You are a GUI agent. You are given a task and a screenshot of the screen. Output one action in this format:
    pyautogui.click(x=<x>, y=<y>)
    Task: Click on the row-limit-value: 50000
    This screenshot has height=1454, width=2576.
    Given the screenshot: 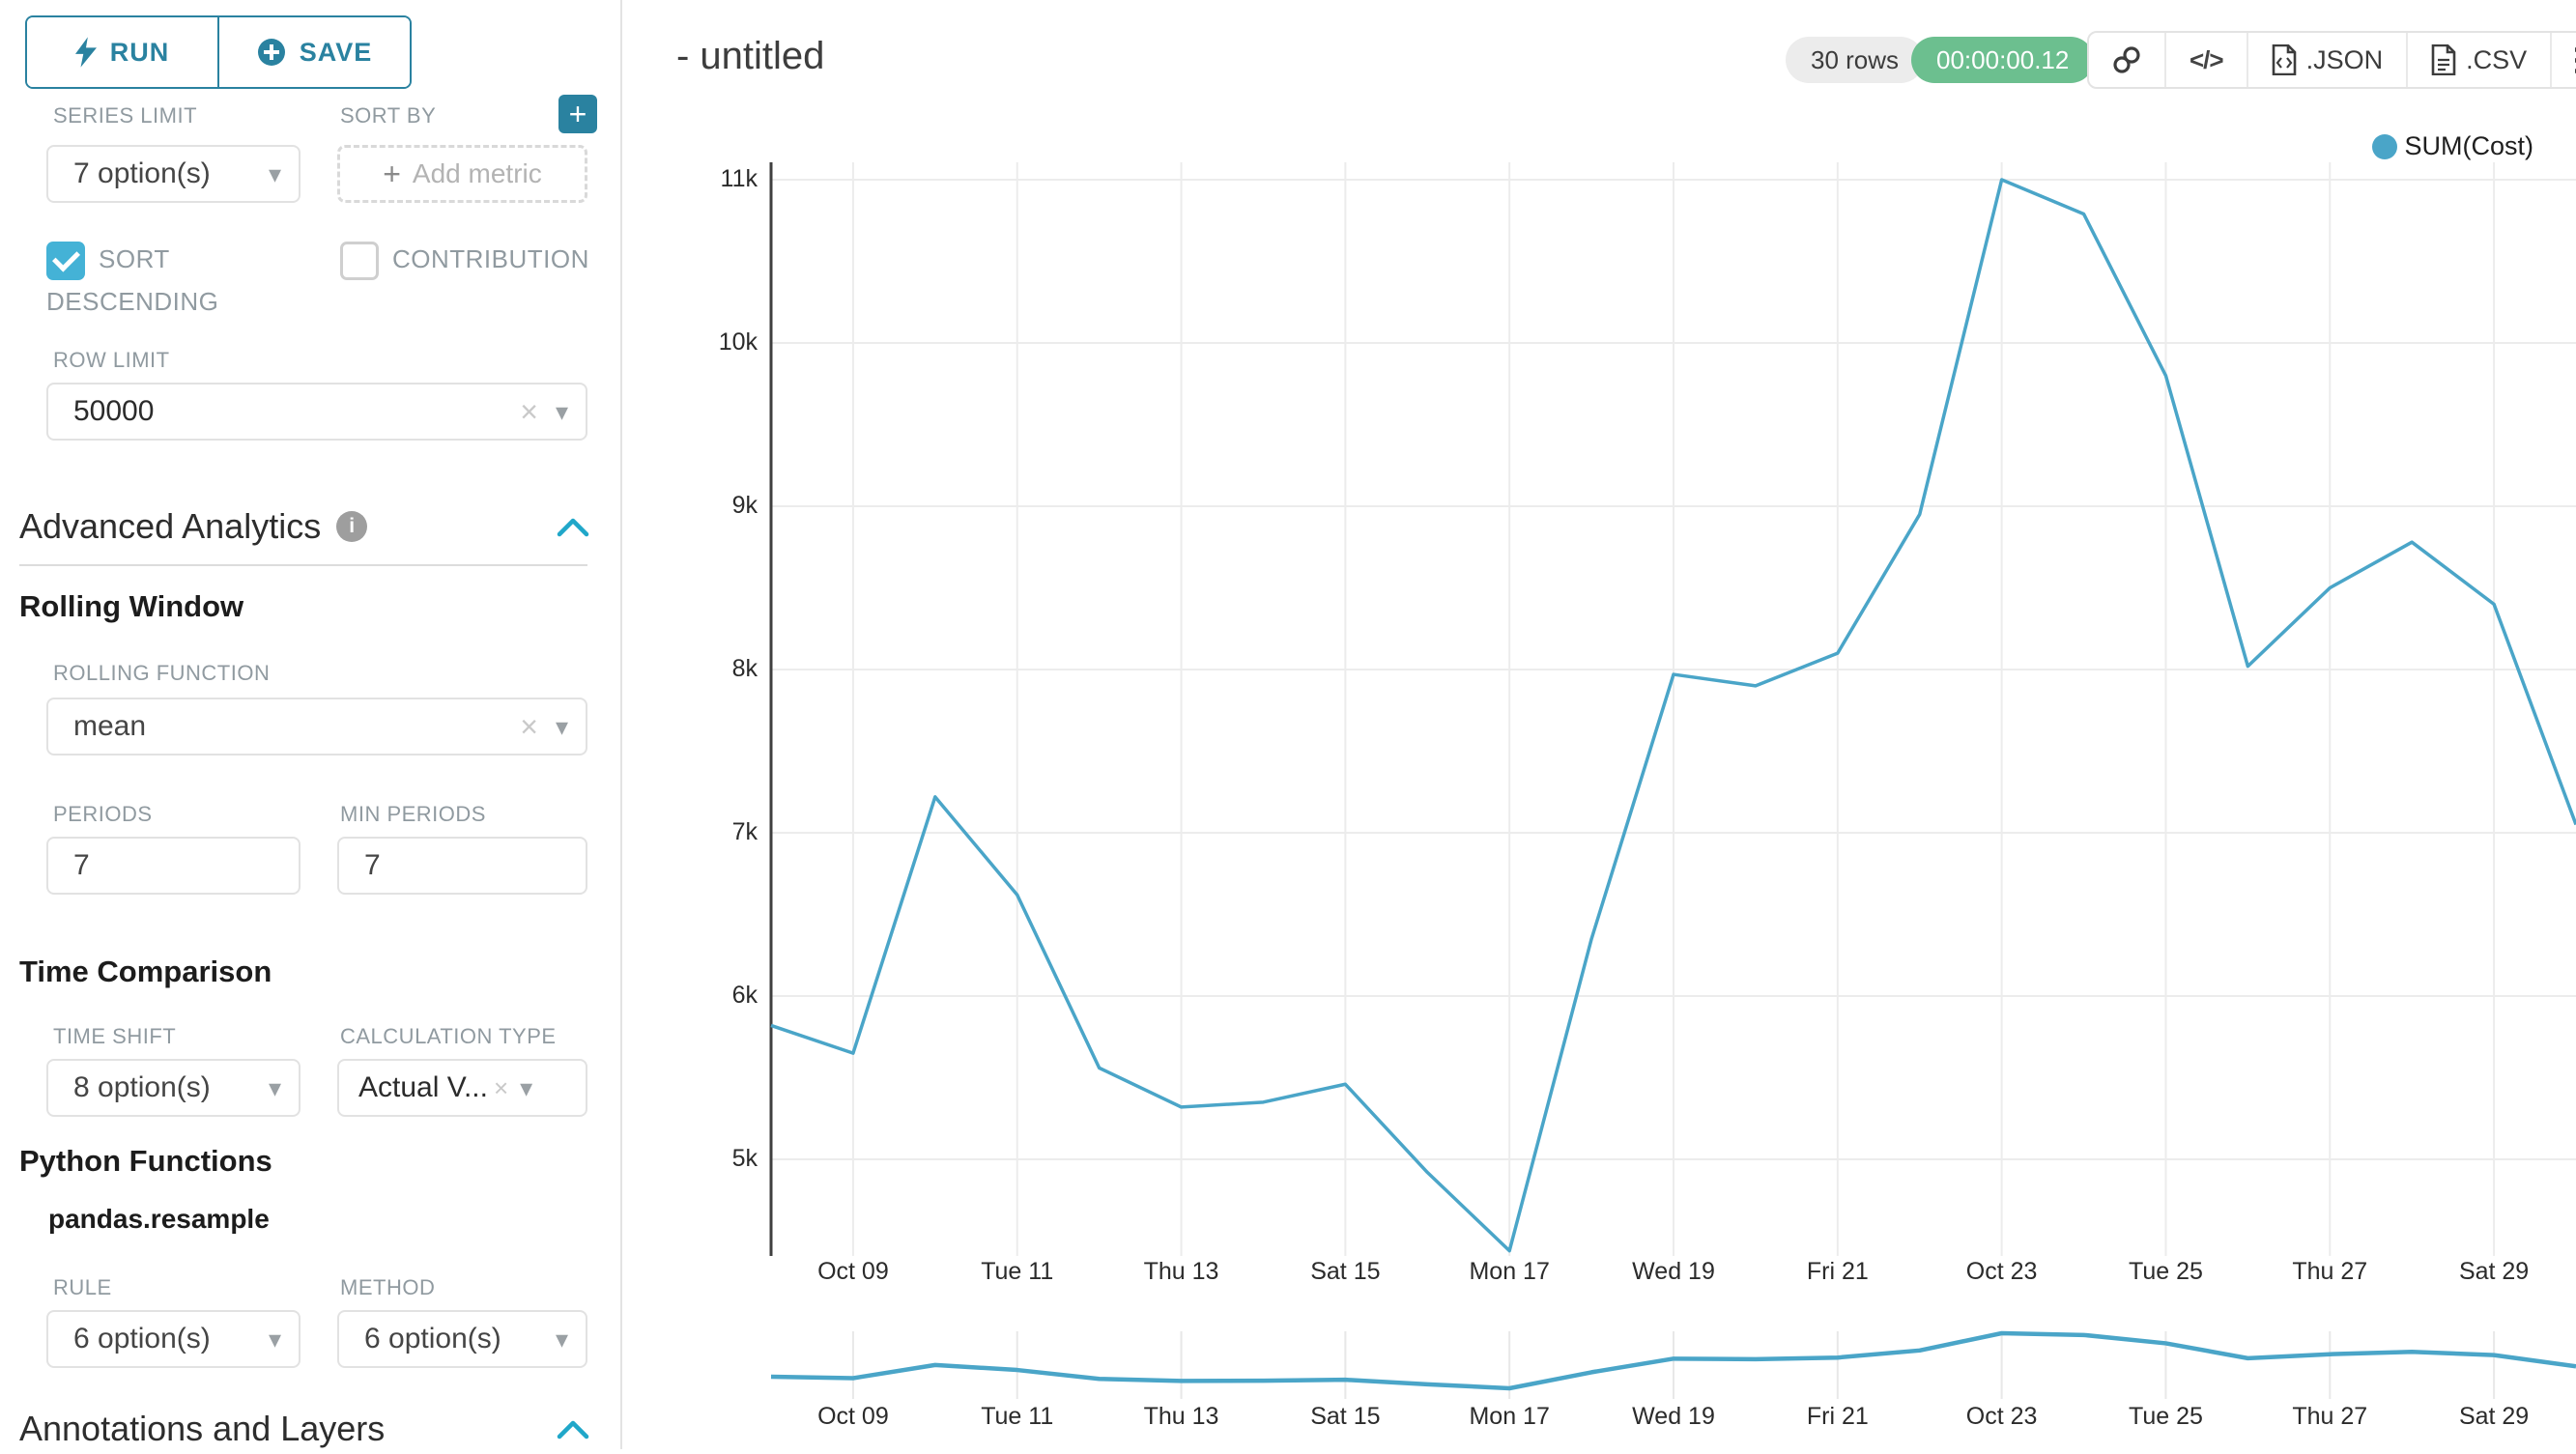 What is the action you would take?
    pyautogui.click(x=114, y=411)
    